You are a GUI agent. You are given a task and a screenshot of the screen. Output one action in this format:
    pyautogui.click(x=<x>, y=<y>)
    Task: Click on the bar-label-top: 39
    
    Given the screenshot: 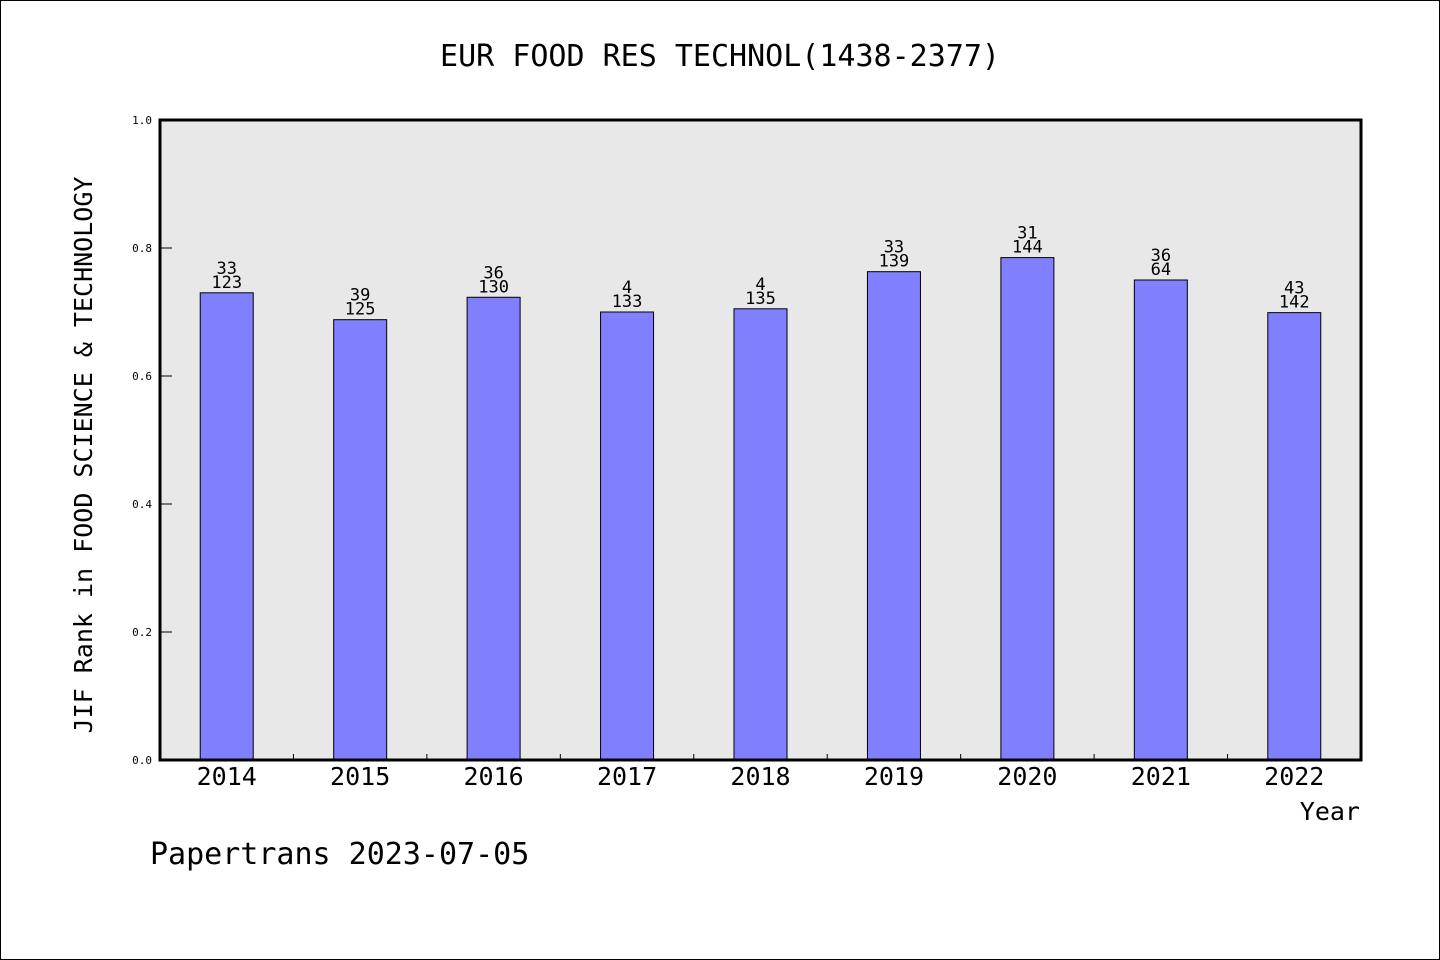 What is the action you would take?
    pyautogui.click(x=360, y=296)
    